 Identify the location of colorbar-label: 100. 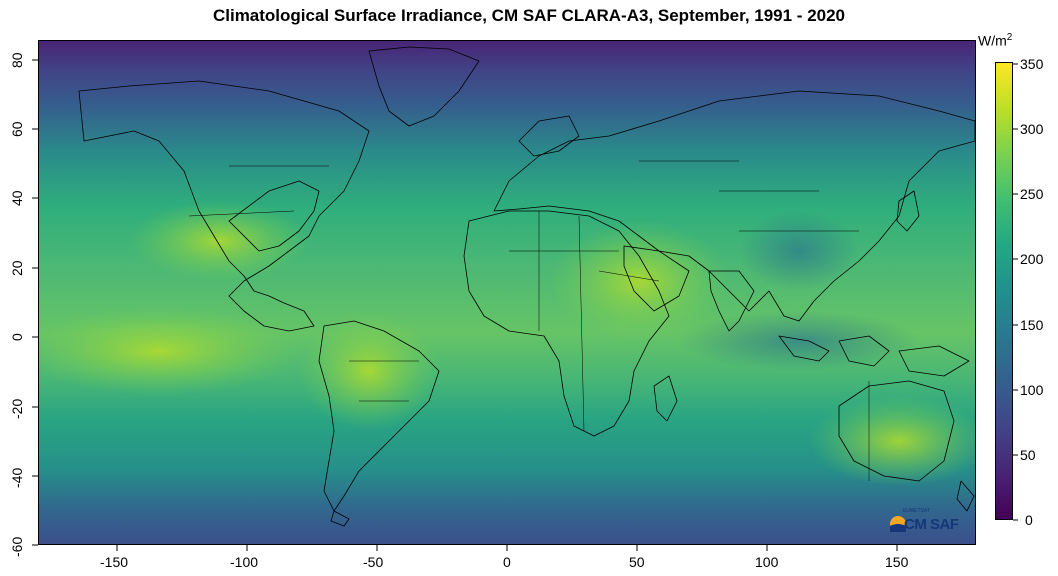
(1032, 390).